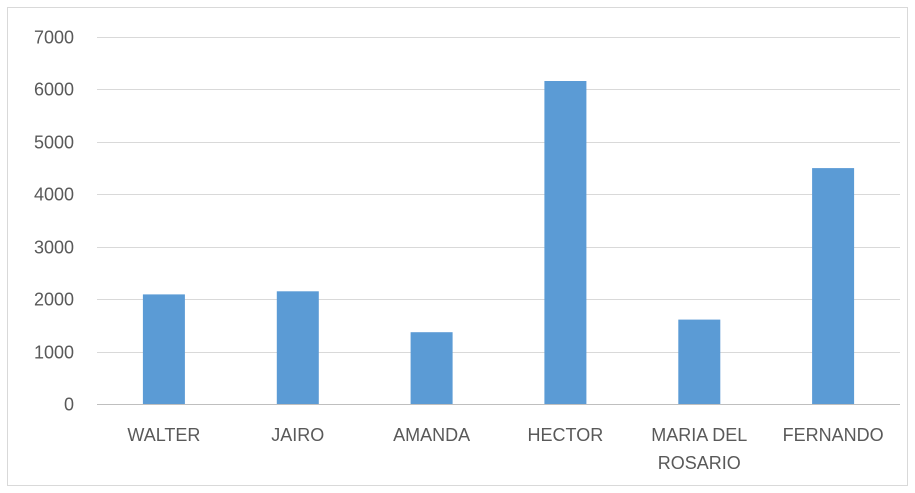 This screenshot has width=915, height=493. What do you see at coordinates (54, 300) in the screenshot?
I see `y-tick-label: 2000` at bounding box center [54, 300].